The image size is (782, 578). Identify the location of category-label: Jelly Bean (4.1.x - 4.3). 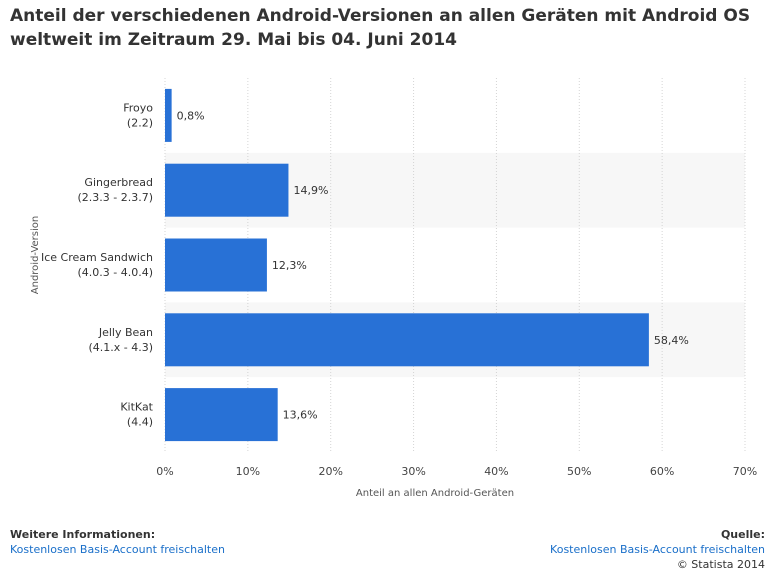
(120, 340).